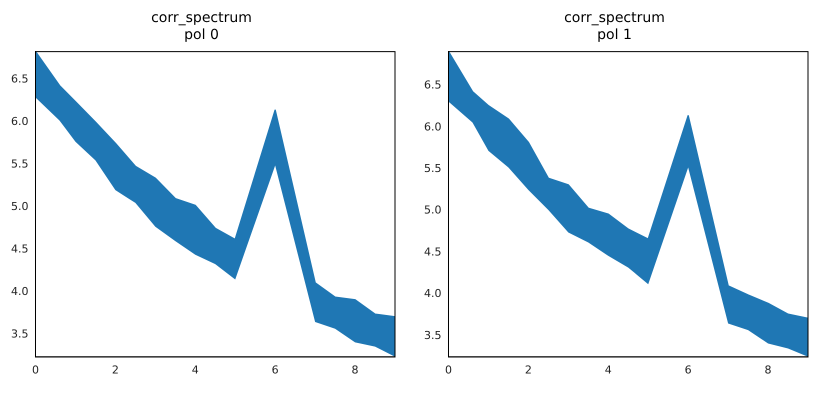 Image resolution: width=826 pixels, height=394 pixels. Describe the element at coordinates (201, 26) in the screenshot. I see `chart-title: corr_spectrum pol 0` at that location.